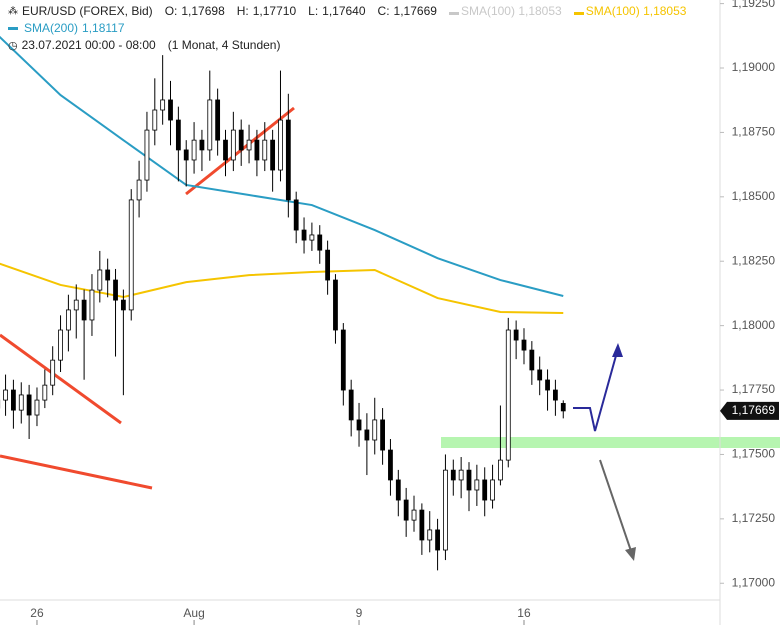  Describe the element at coordinates (610, 442) in the screenshot. I see `support-zone` at that location.